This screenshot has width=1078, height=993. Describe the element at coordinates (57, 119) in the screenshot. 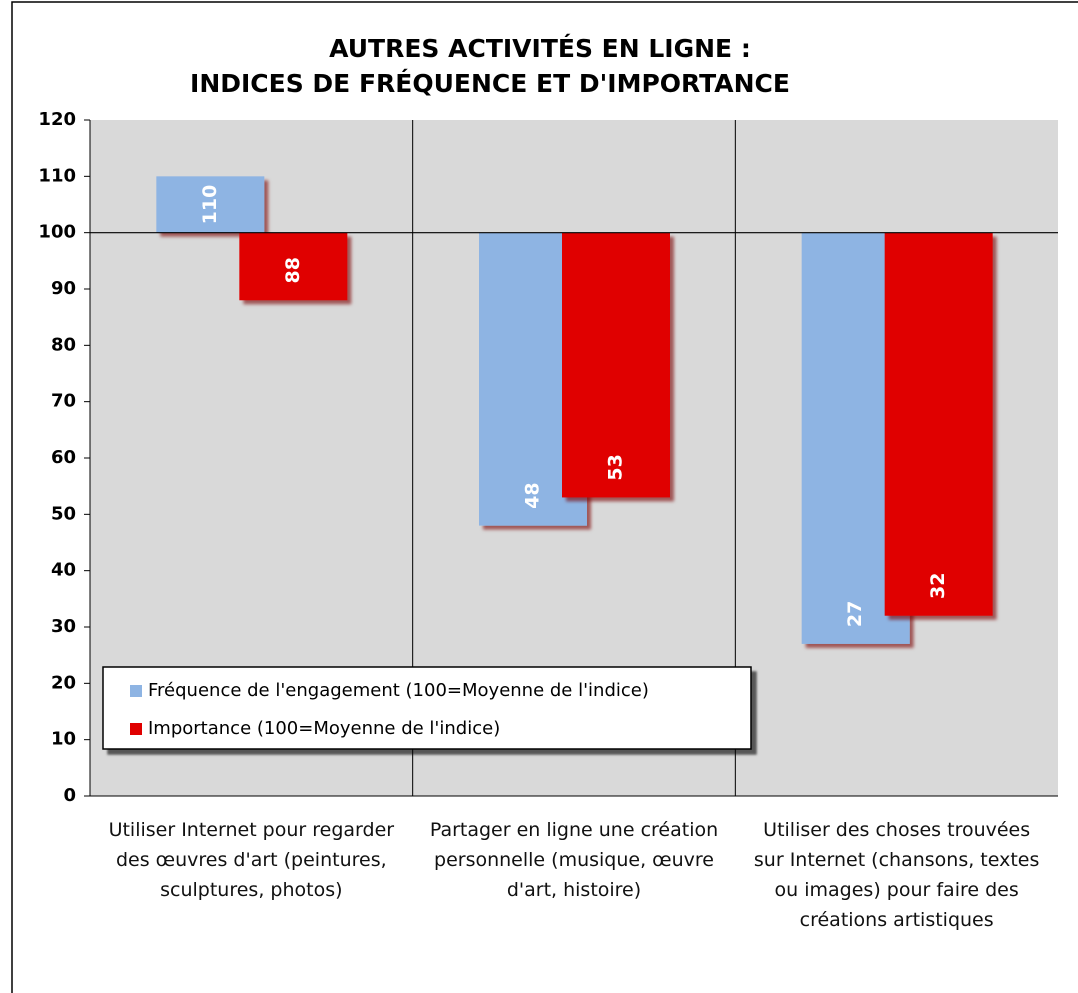

I see `y-tick-label: 120` at that location.